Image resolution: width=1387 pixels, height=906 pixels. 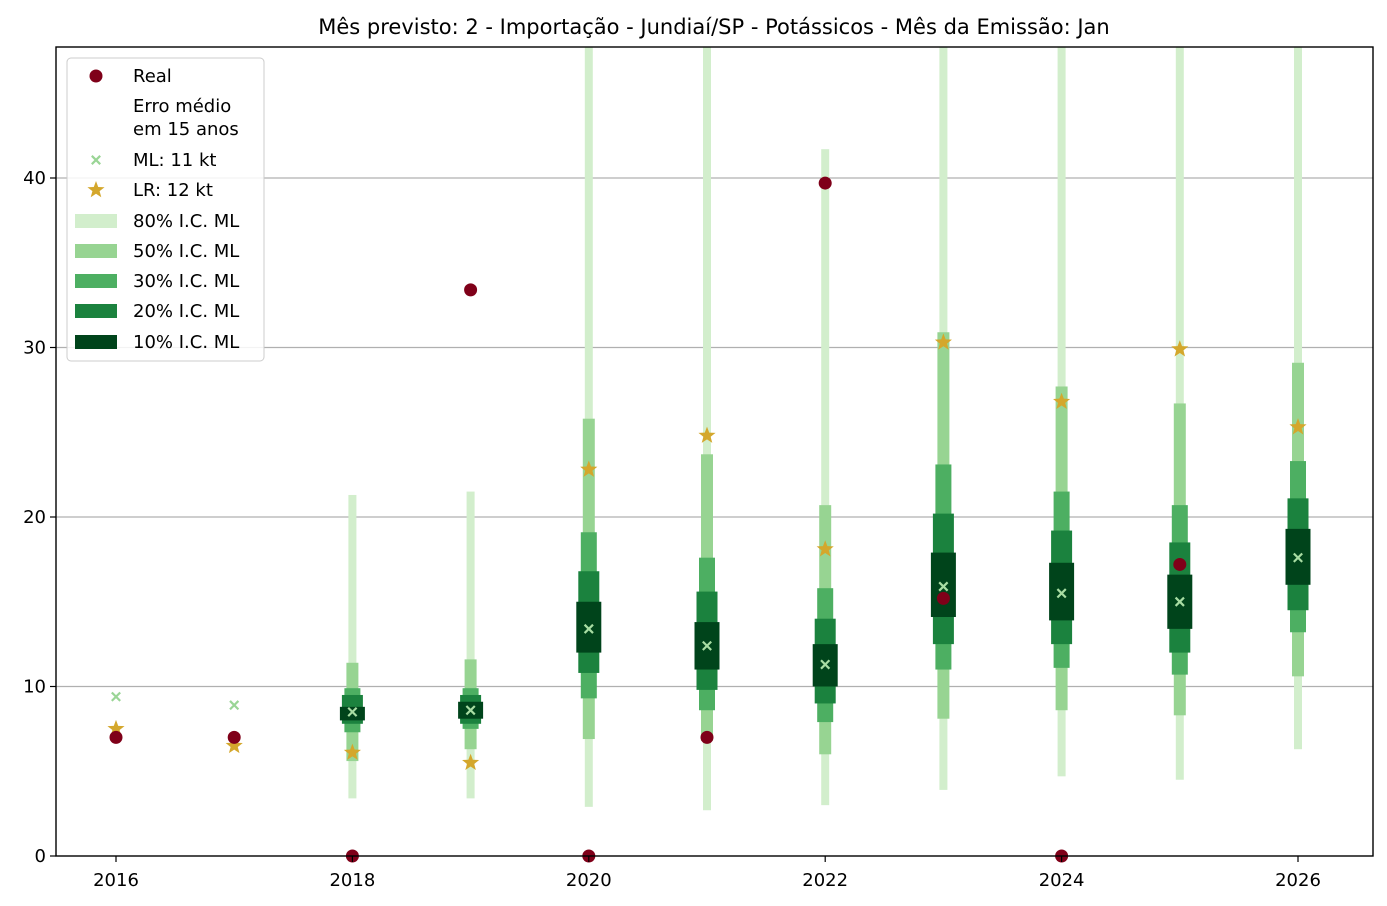 I want to click on interval-ic10-2020, so click(x=589, y=627).